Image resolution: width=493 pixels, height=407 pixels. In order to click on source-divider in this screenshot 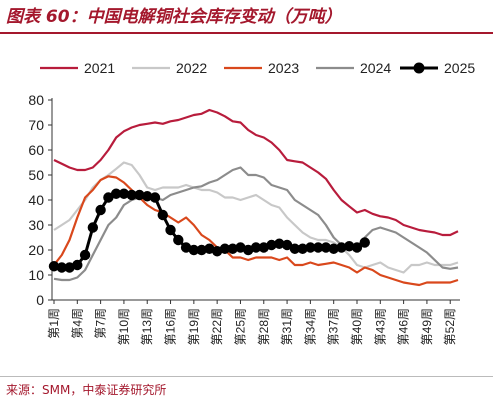, I will do `click(246, 376)`.